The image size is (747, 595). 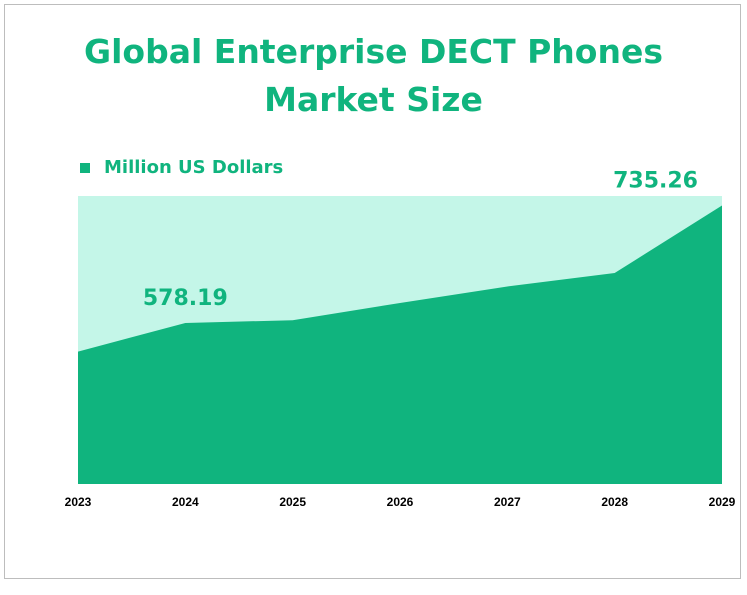 What do you see at coordinates (722, 502) in the screenshot?
I see `x-tick-label: 2029` at bounding box center [722, 502].